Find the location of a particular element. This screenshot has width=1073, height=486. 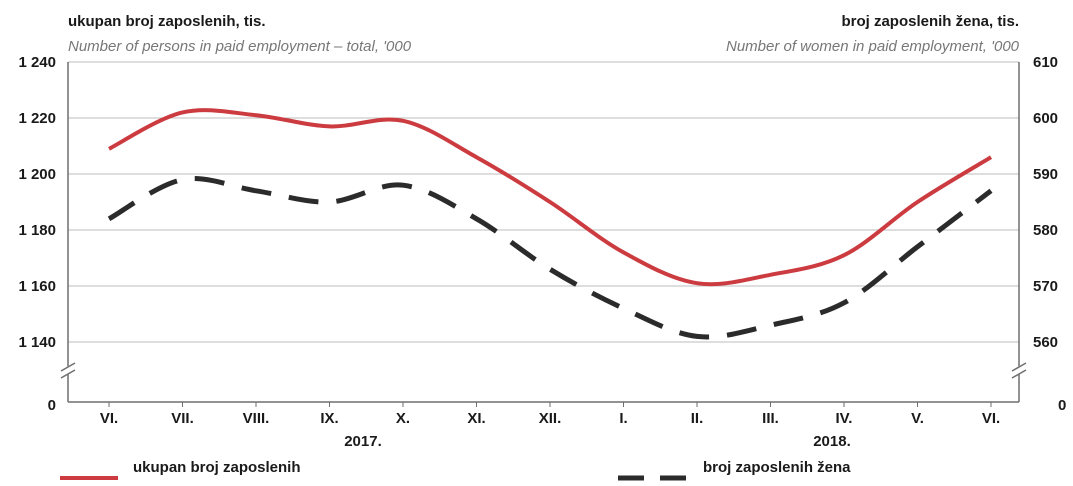

x-tick-label: VII. is located at coordinates (182, 418).